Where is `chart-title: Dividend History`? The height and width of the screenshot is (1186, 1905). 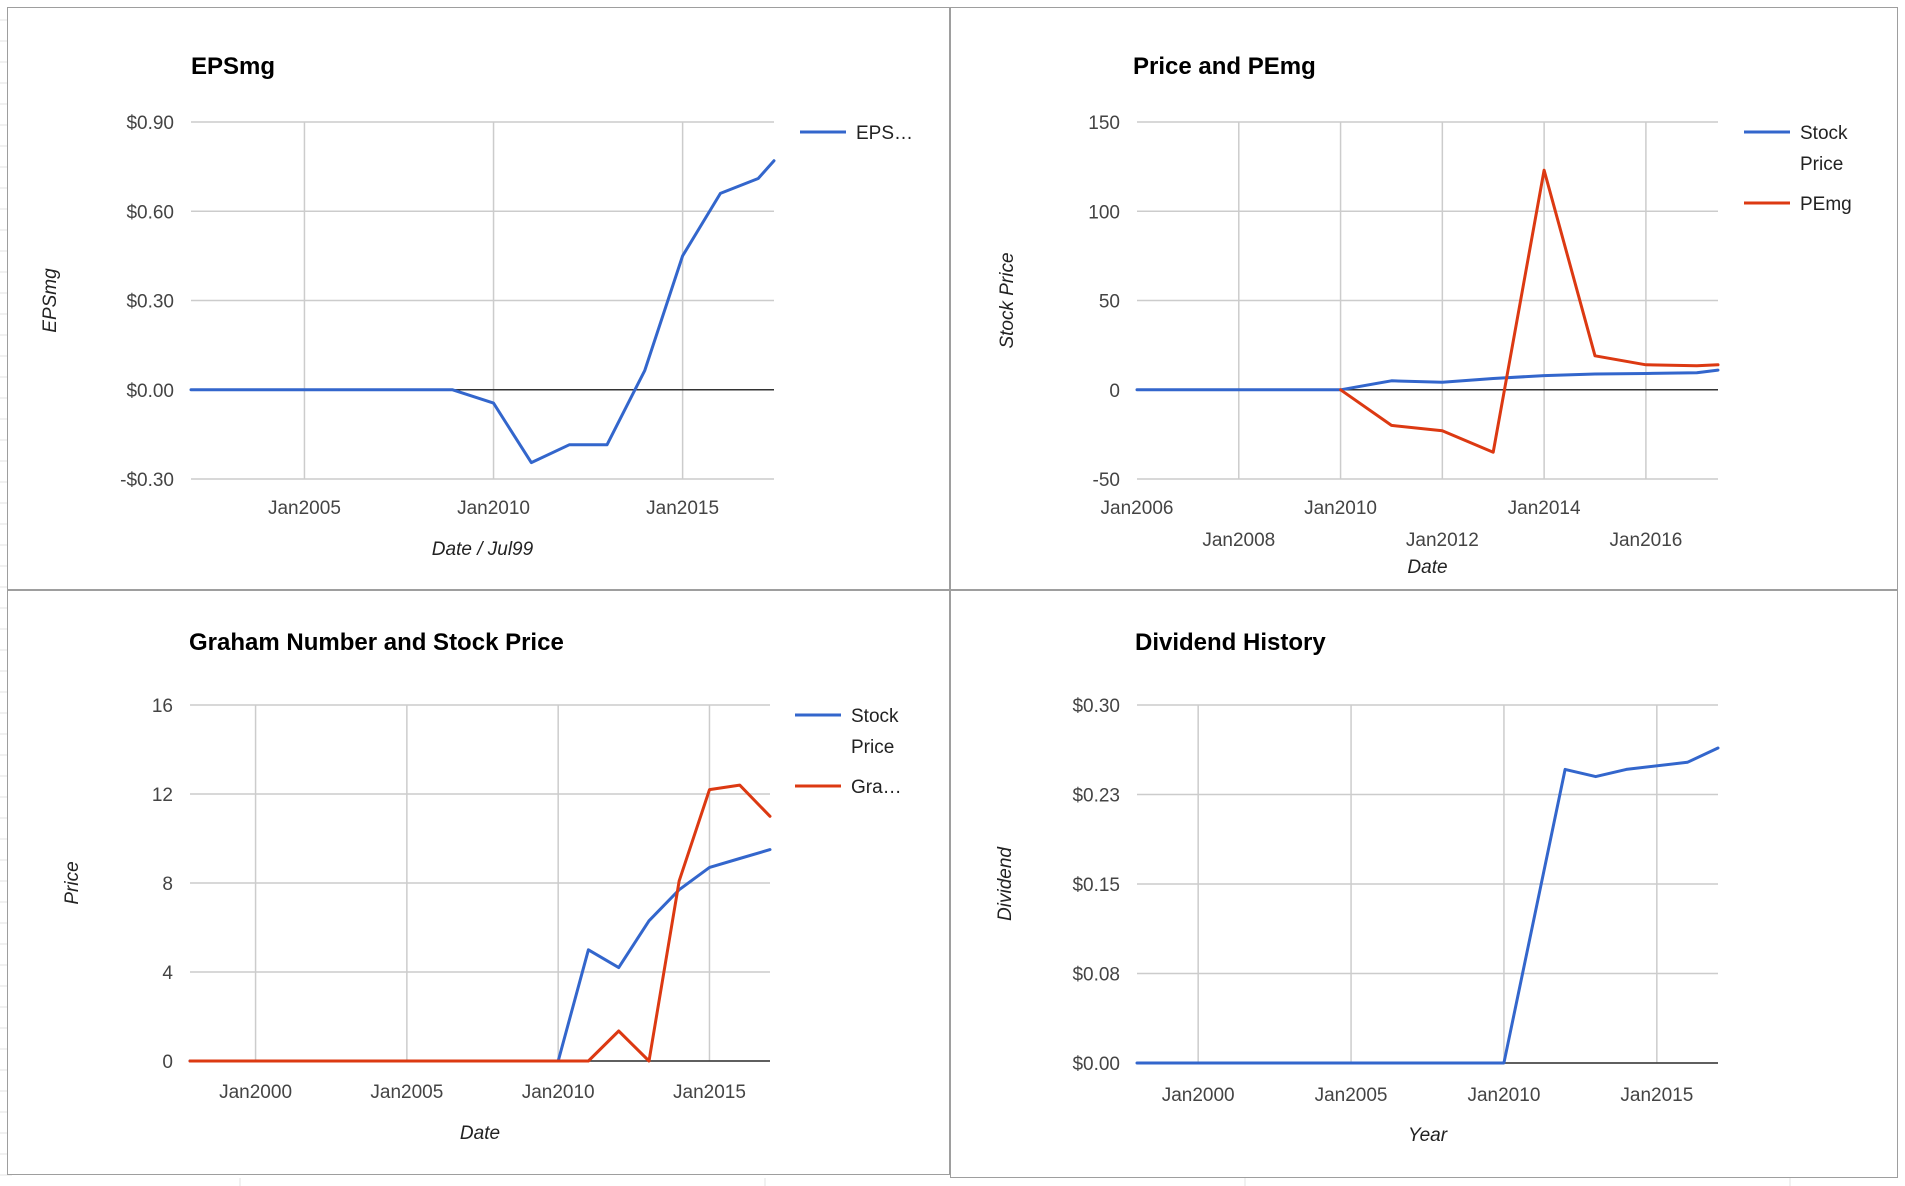
chart-title: Dividend History is located at coordinates (1230, 642).